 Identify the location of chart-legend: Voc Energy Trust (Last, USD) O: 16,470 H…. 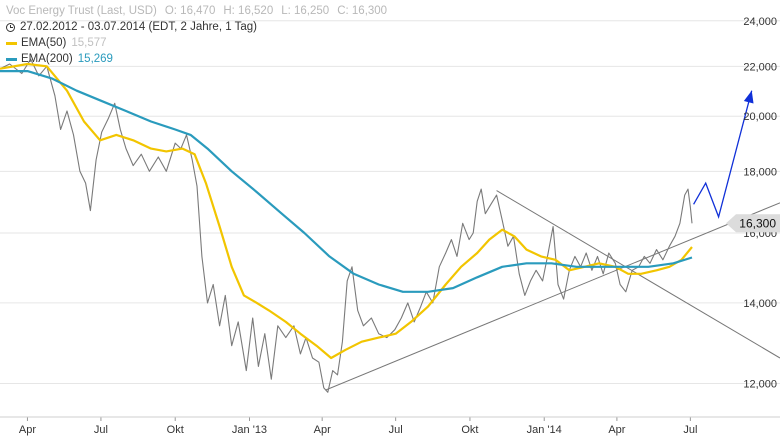
(196, 35).